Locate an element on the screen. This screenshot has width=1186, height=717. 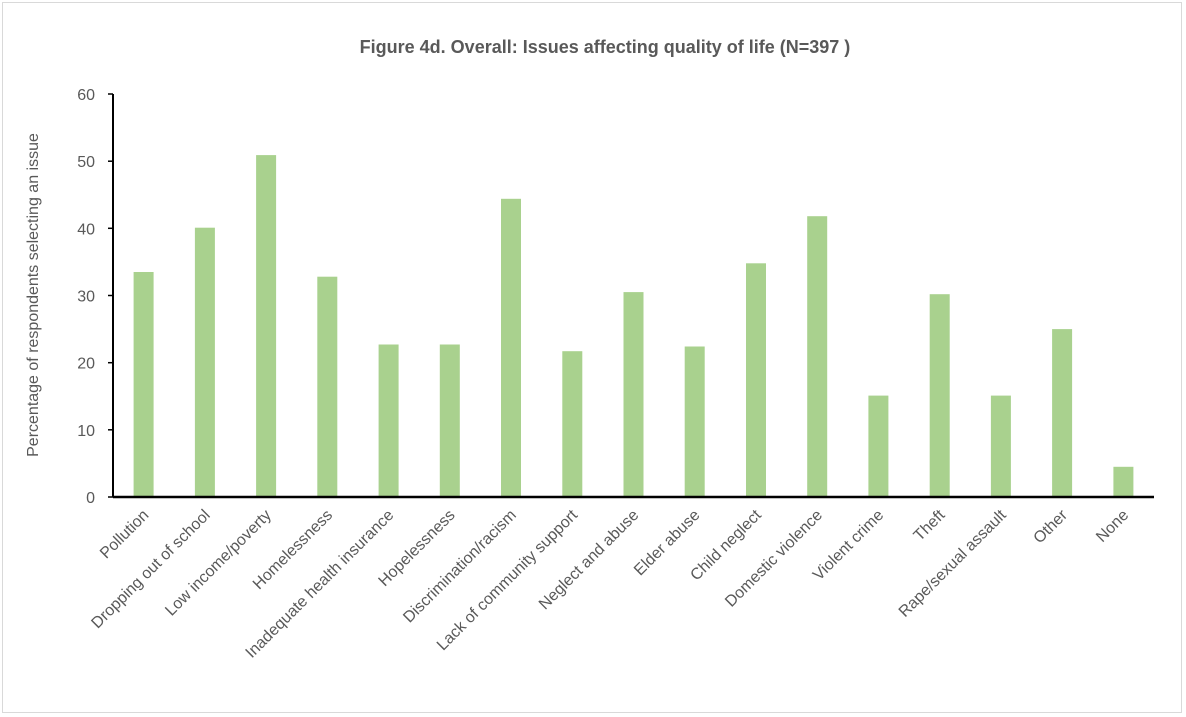
x-tick-label: Discrimination/racism is located at coordinates (460, 567).